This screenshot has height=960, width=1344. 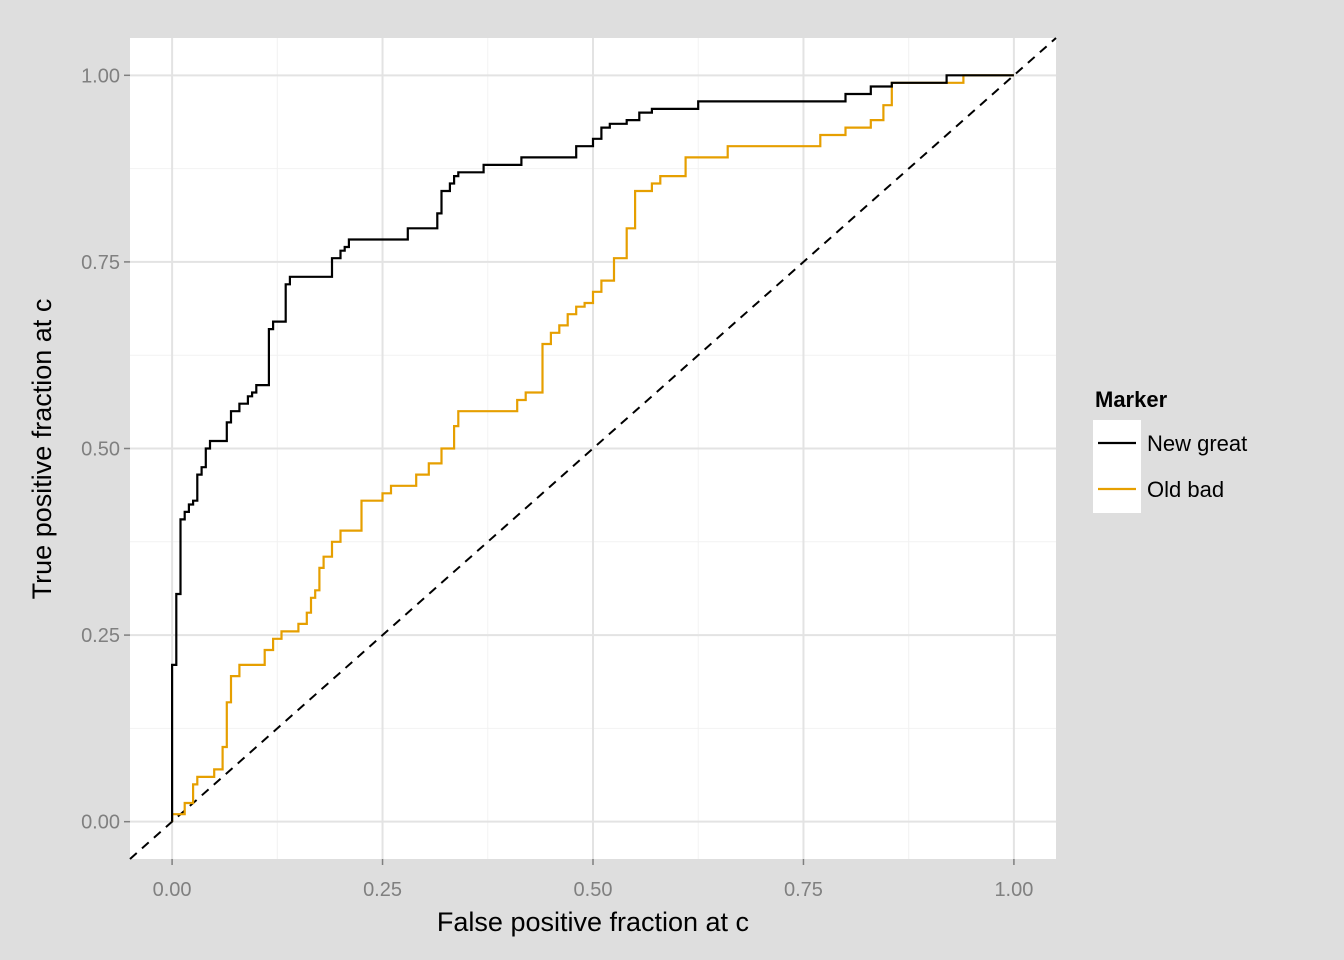 What do you see at coordinates (172, 890) in the screenshot?
I see `x-tick-label: 0.00` at bounding box center [172, 890].